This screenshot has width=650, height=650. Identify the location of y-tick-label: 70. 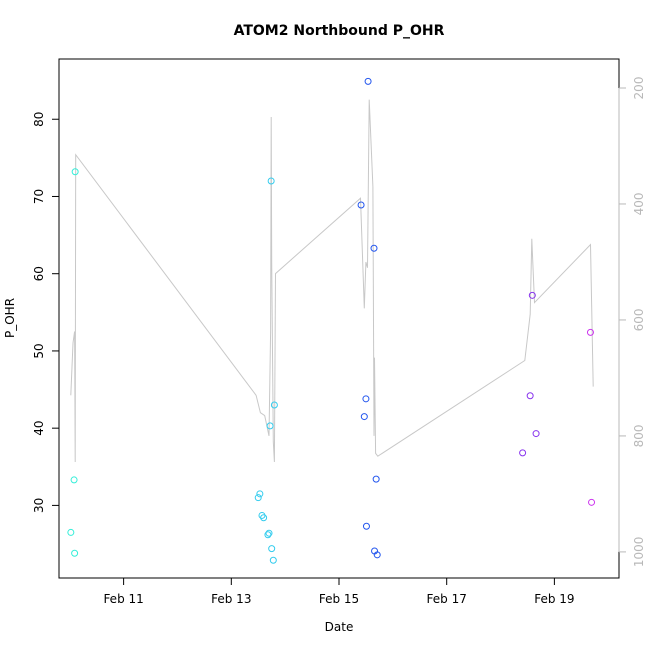
(39, 196).